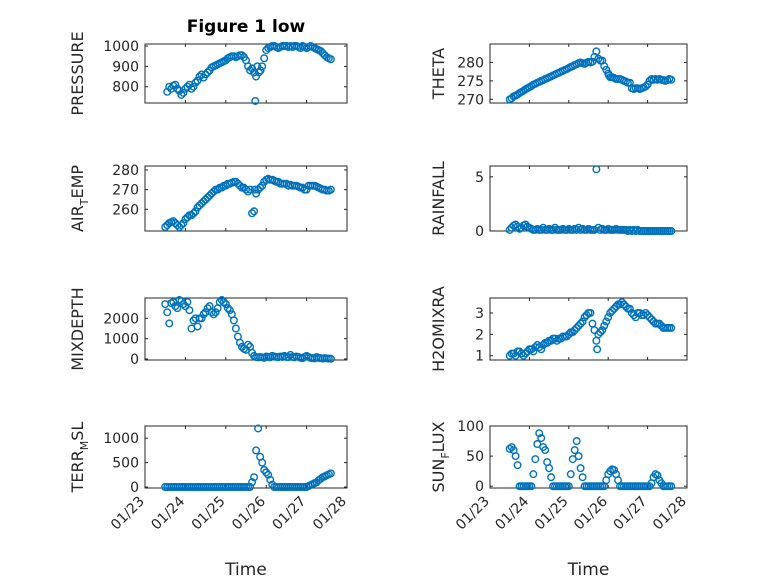  I want to click on x-axis-label-right: Time, so click(588, 570).